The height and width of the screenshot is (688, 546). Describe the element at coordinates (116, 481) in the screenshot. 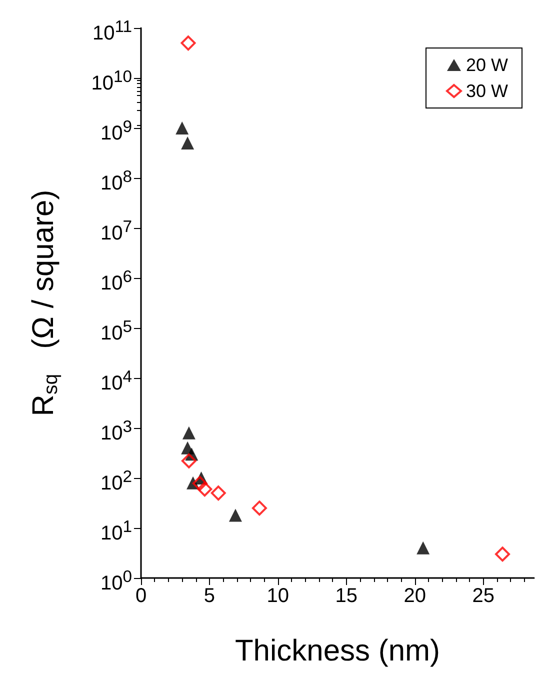

I see `y-tick-label: 10$^{2}$` at that location.